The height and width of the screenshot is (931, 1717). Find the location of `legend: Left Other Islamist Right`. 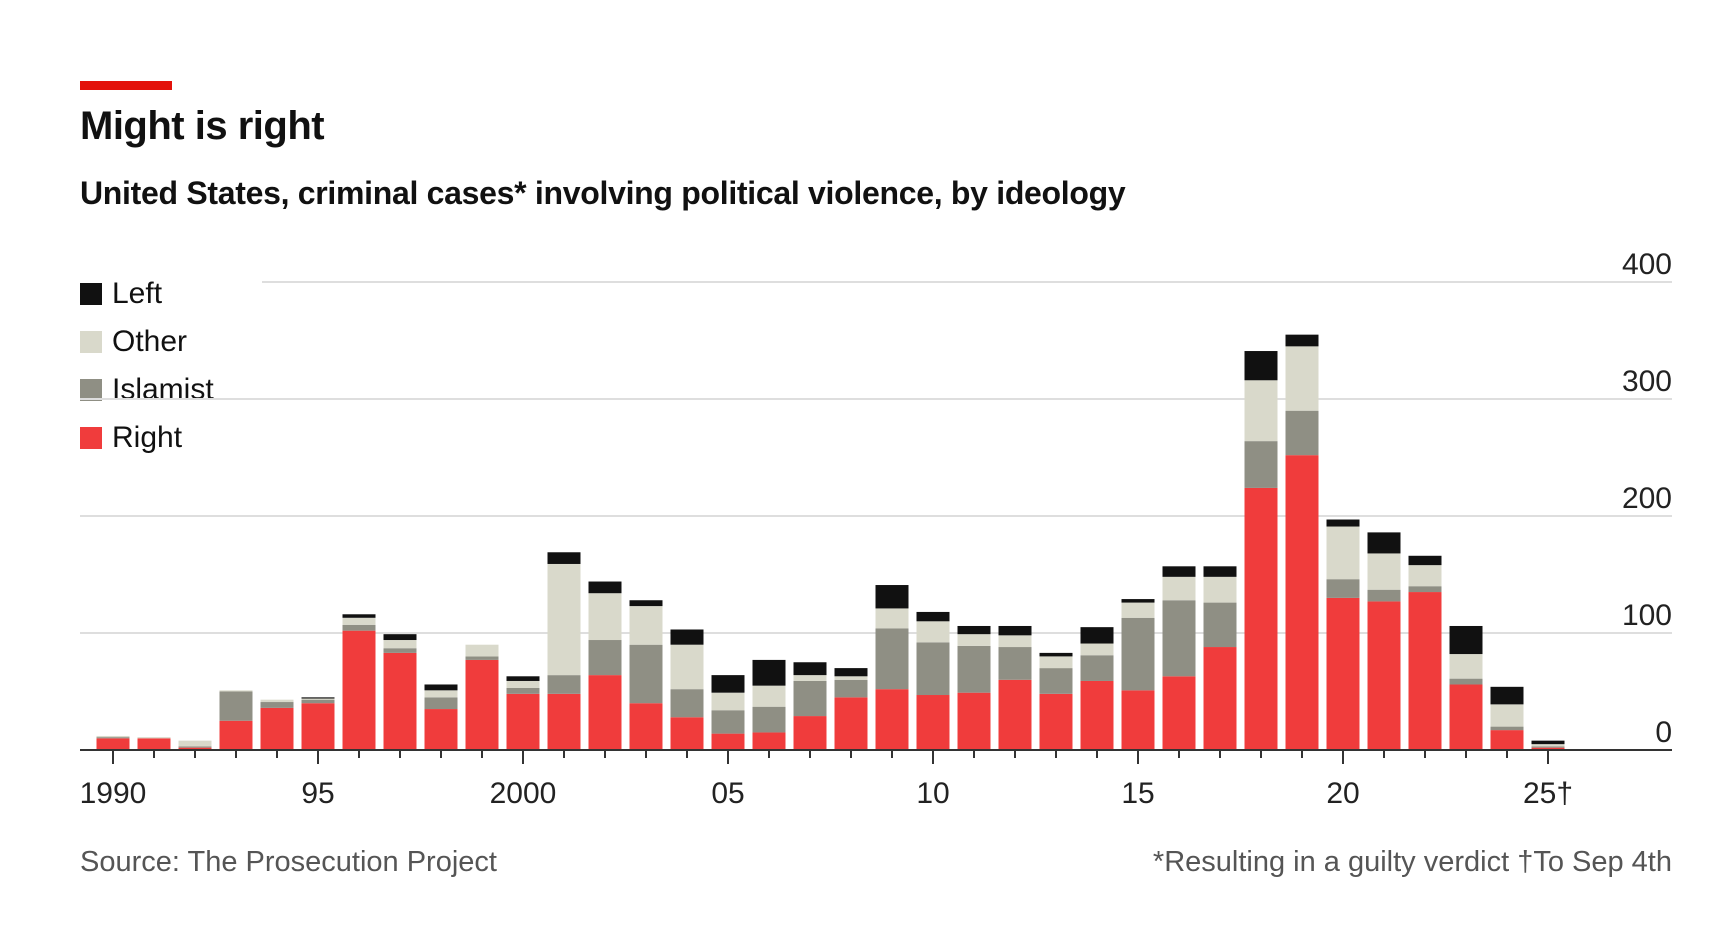

legend: Left Other Islamist Right is located at coordinates (147, 366).